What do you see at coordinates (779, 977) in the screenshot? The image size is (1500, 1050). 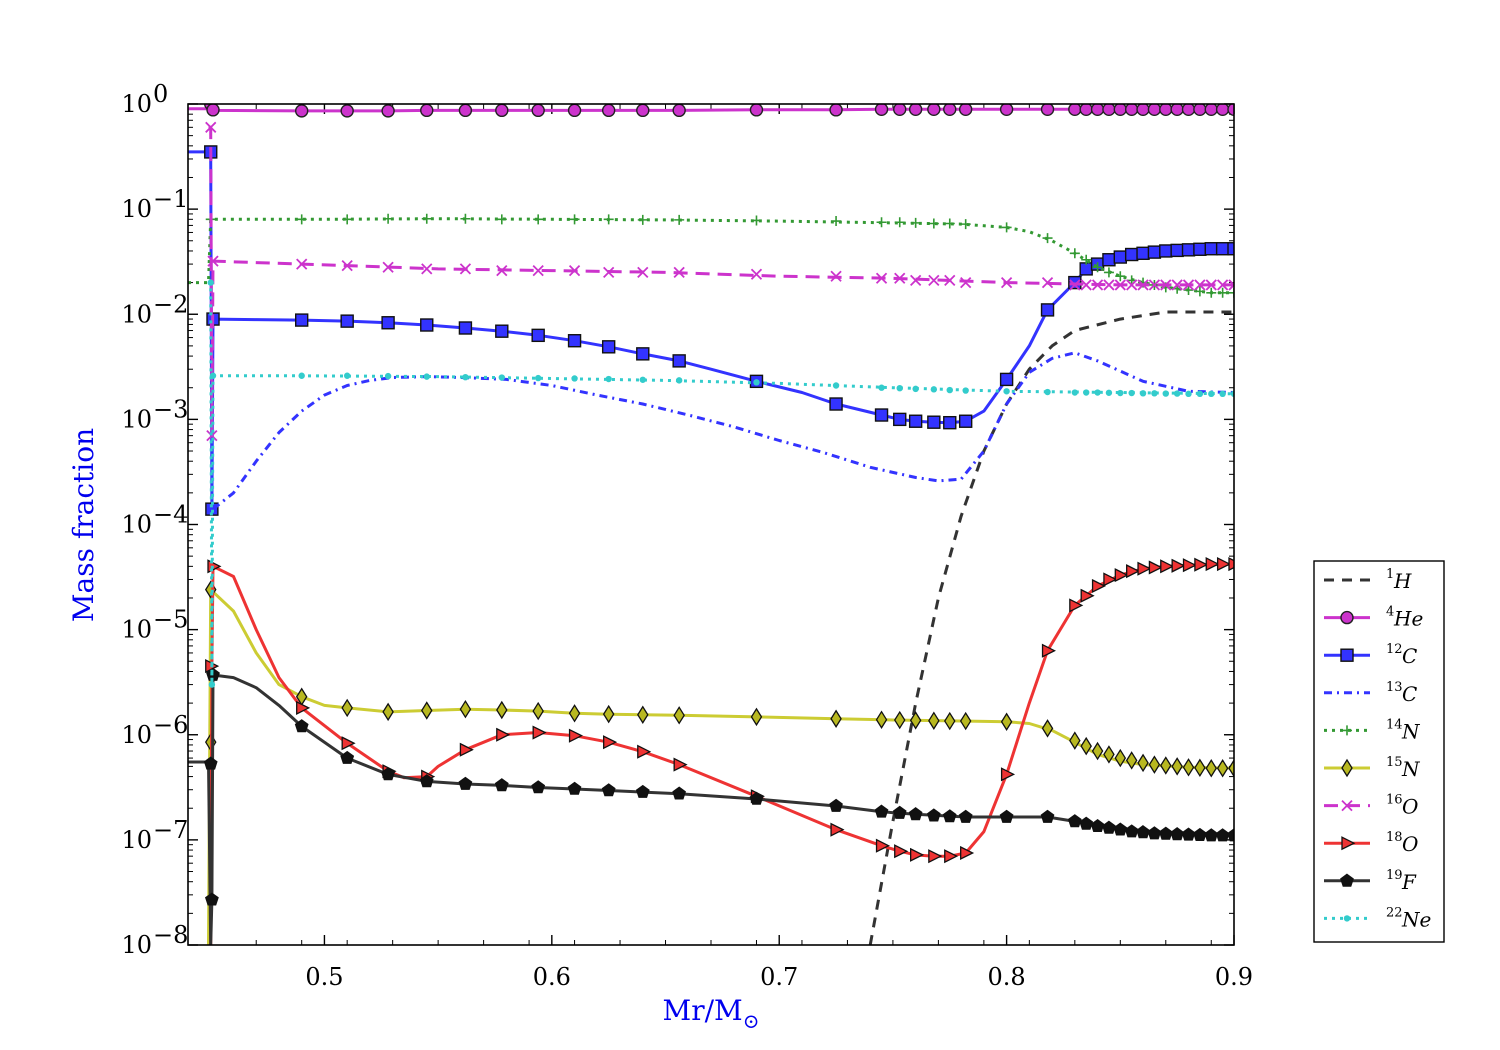 I see `x-tick-label: 0.7` at bounding box center [779, 977].